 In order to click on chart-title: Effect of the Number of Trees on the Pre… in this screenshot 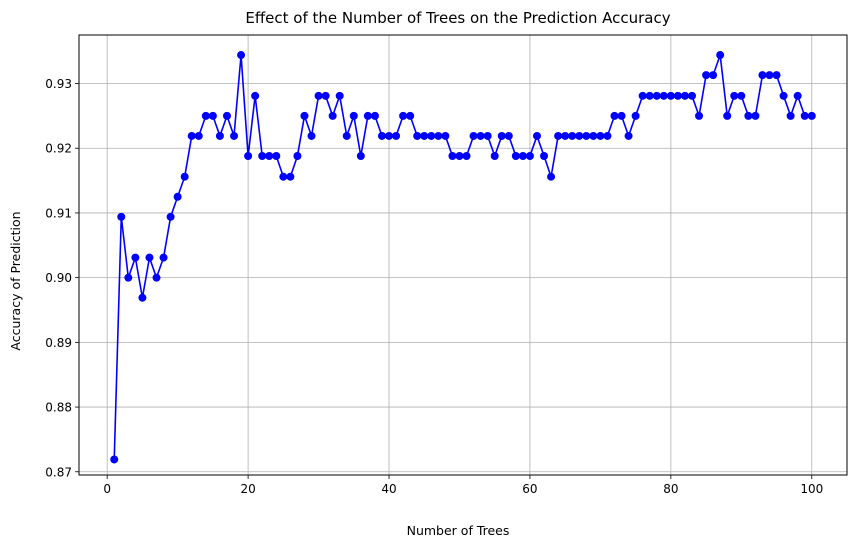, I will do `click(457, 18)`.